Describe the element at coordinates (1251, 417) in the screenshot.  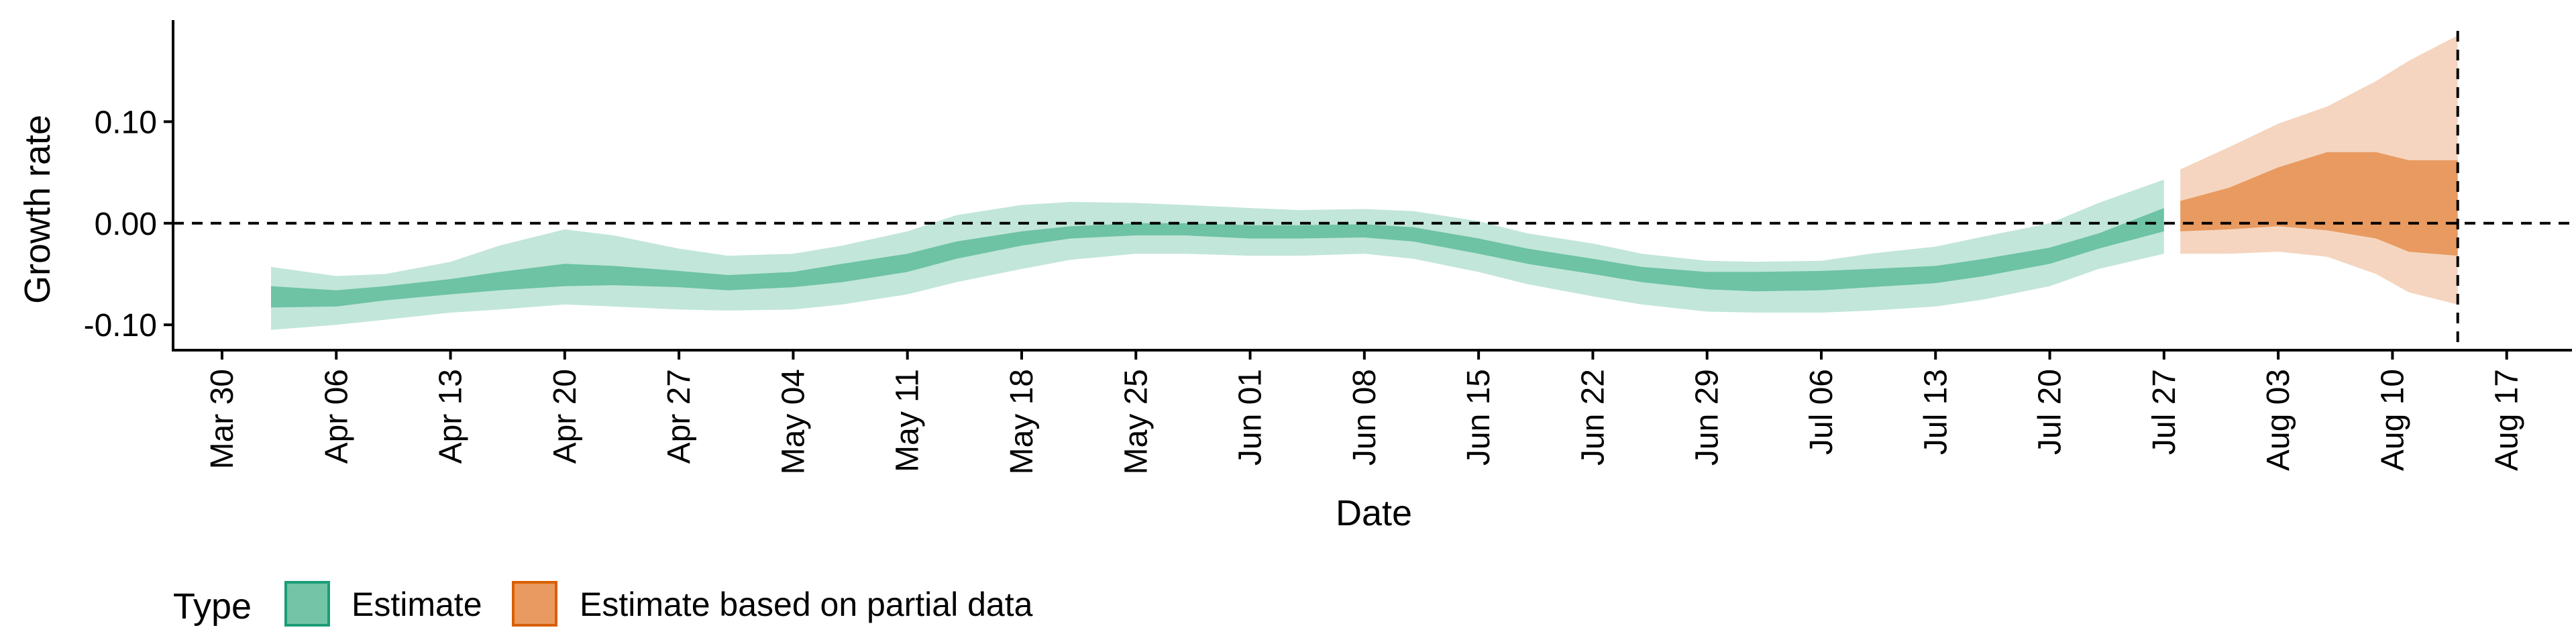
I see `x-tick-label: Jun 01` at that location.